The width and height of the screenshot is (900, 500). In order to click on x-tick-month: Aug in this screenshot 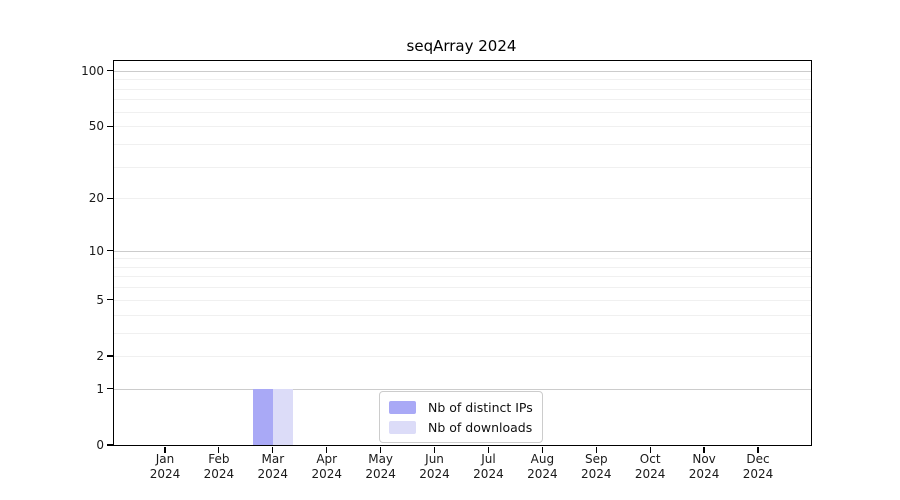, I will do `click(542, 459)`.